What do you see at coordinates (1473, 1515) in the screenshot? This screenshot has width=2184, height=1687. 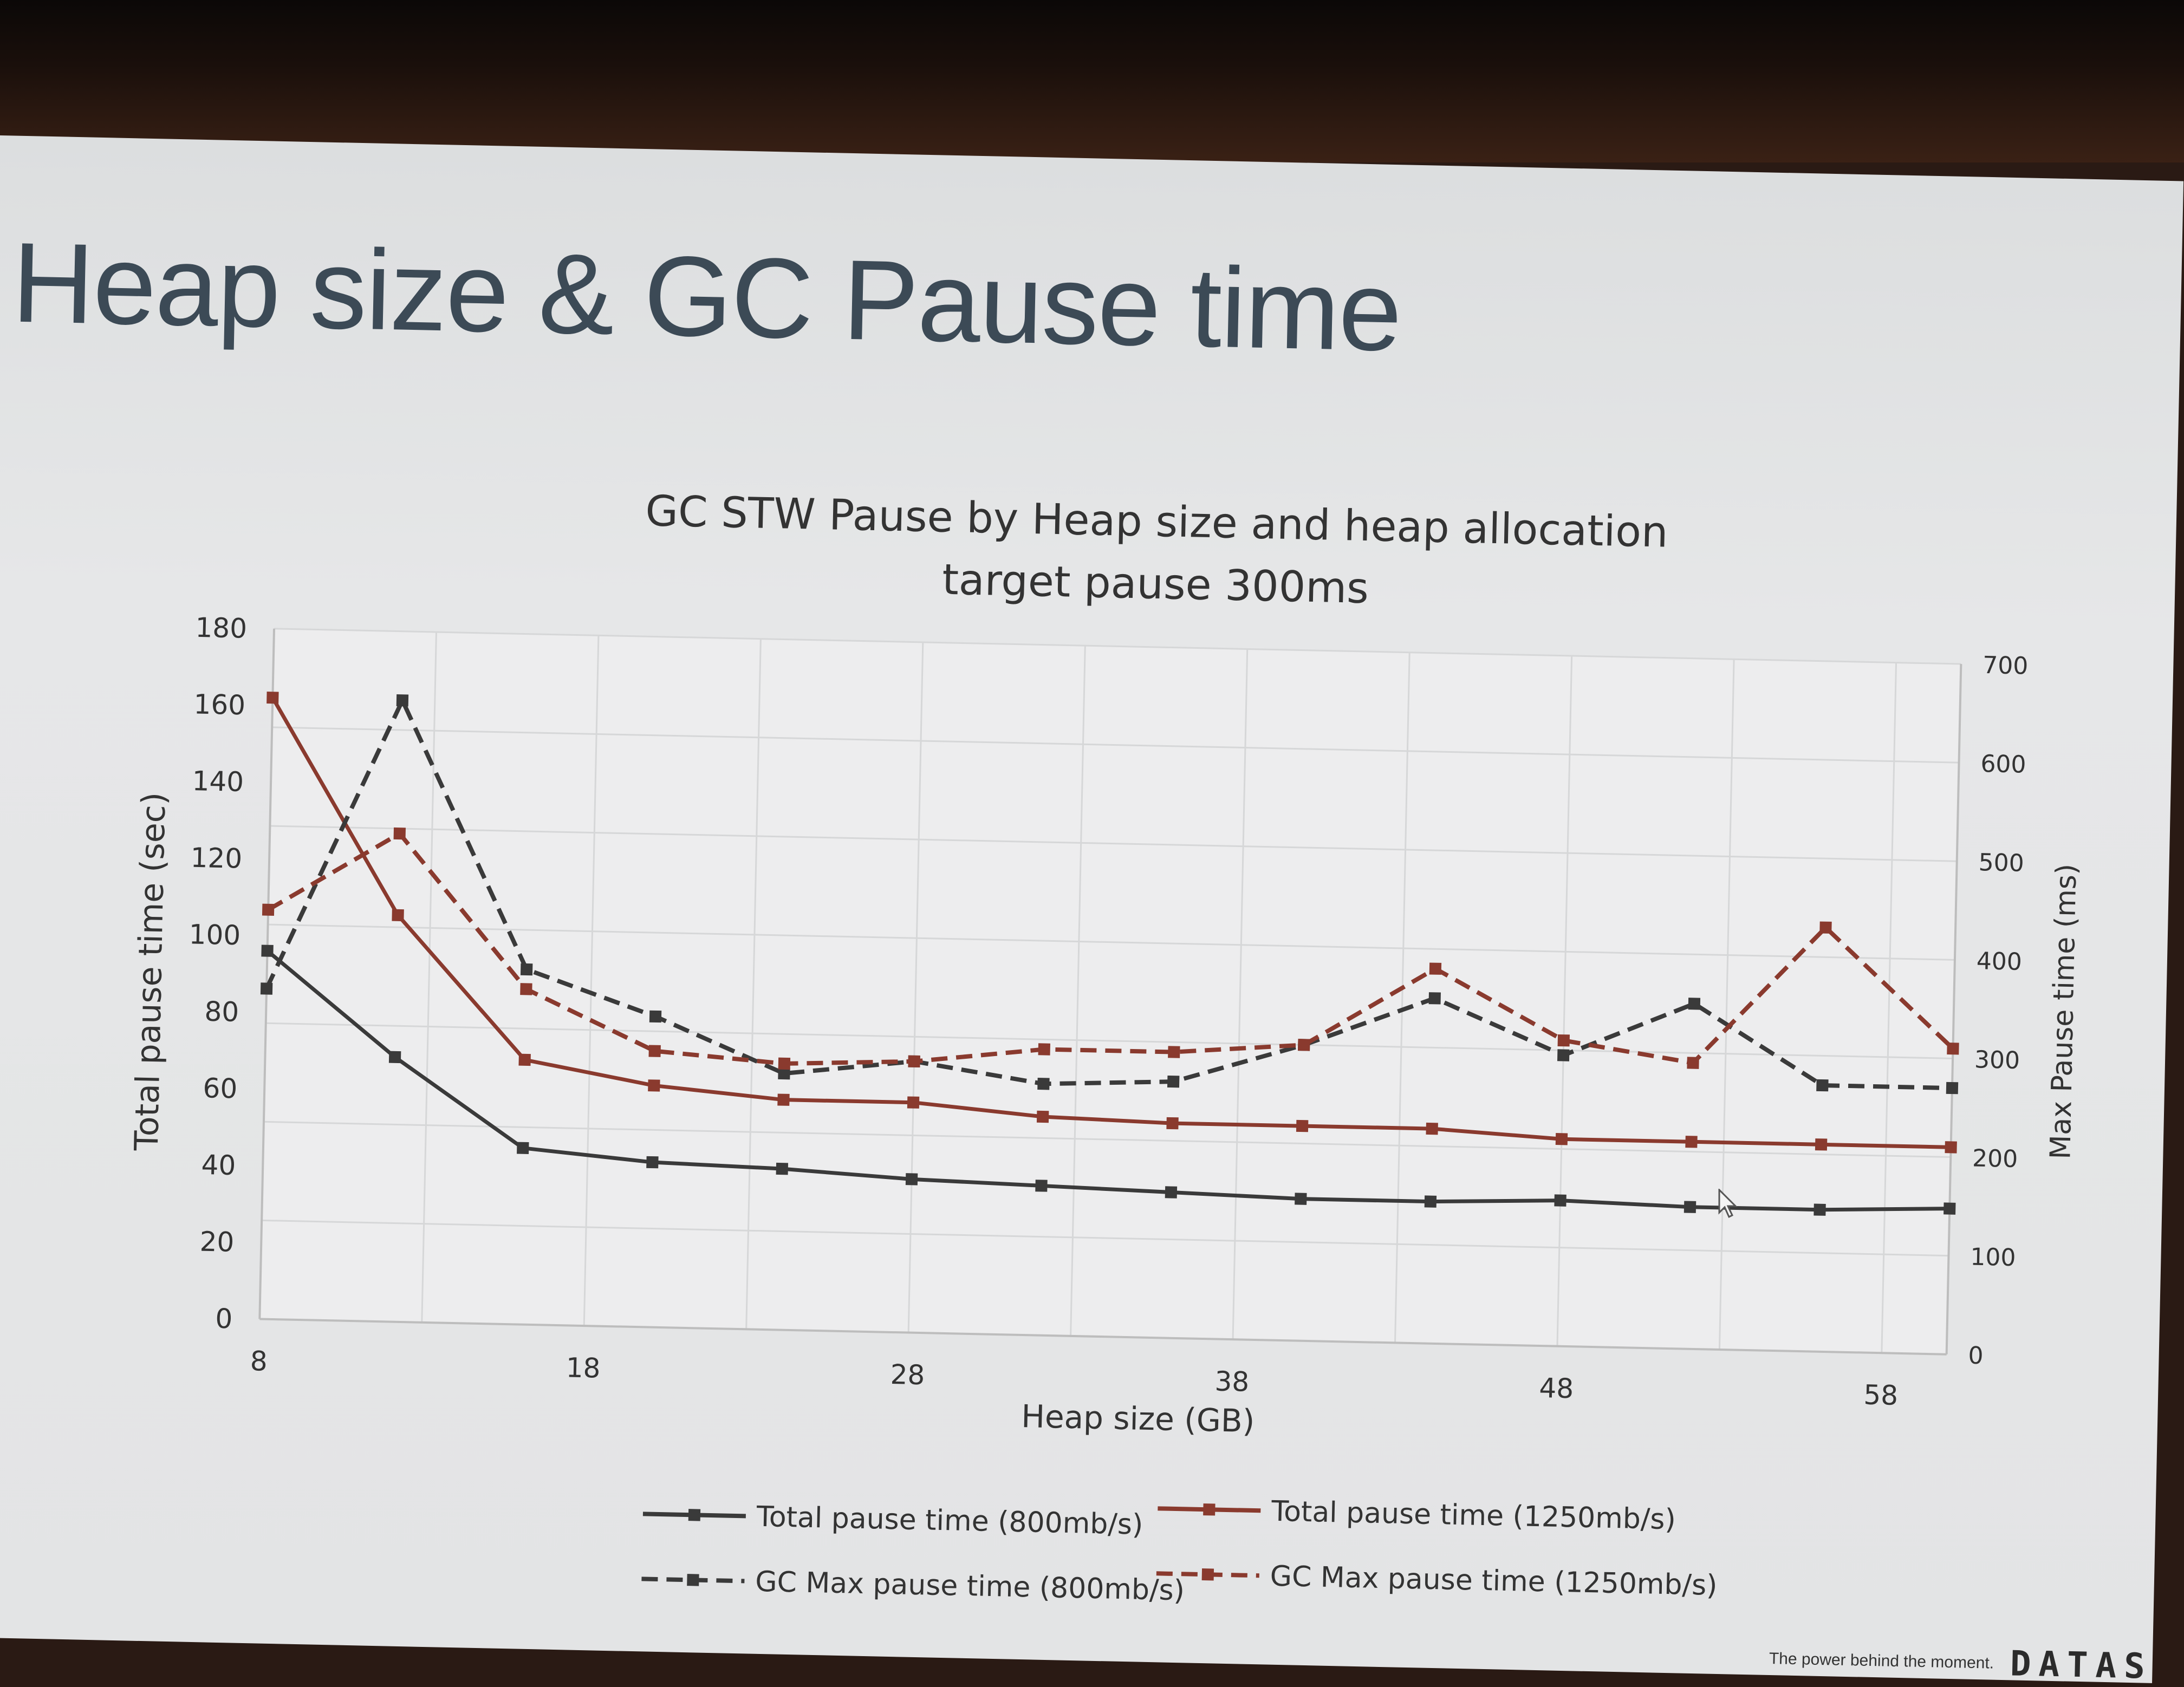 I see `legend-label-2: Total pause time (1250mb/s)` at bounding box center [1473, 1515].